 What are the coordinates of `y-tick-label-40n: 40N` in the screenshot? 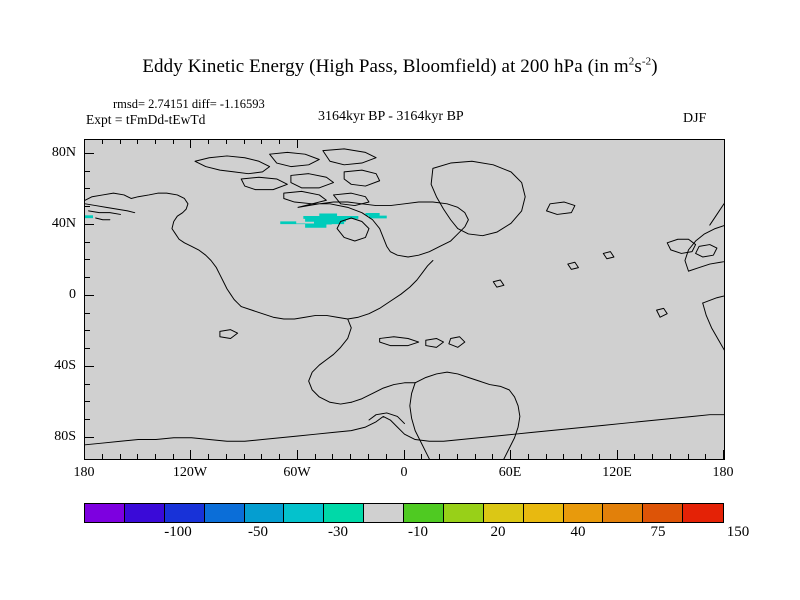 It's located at (63, 223).